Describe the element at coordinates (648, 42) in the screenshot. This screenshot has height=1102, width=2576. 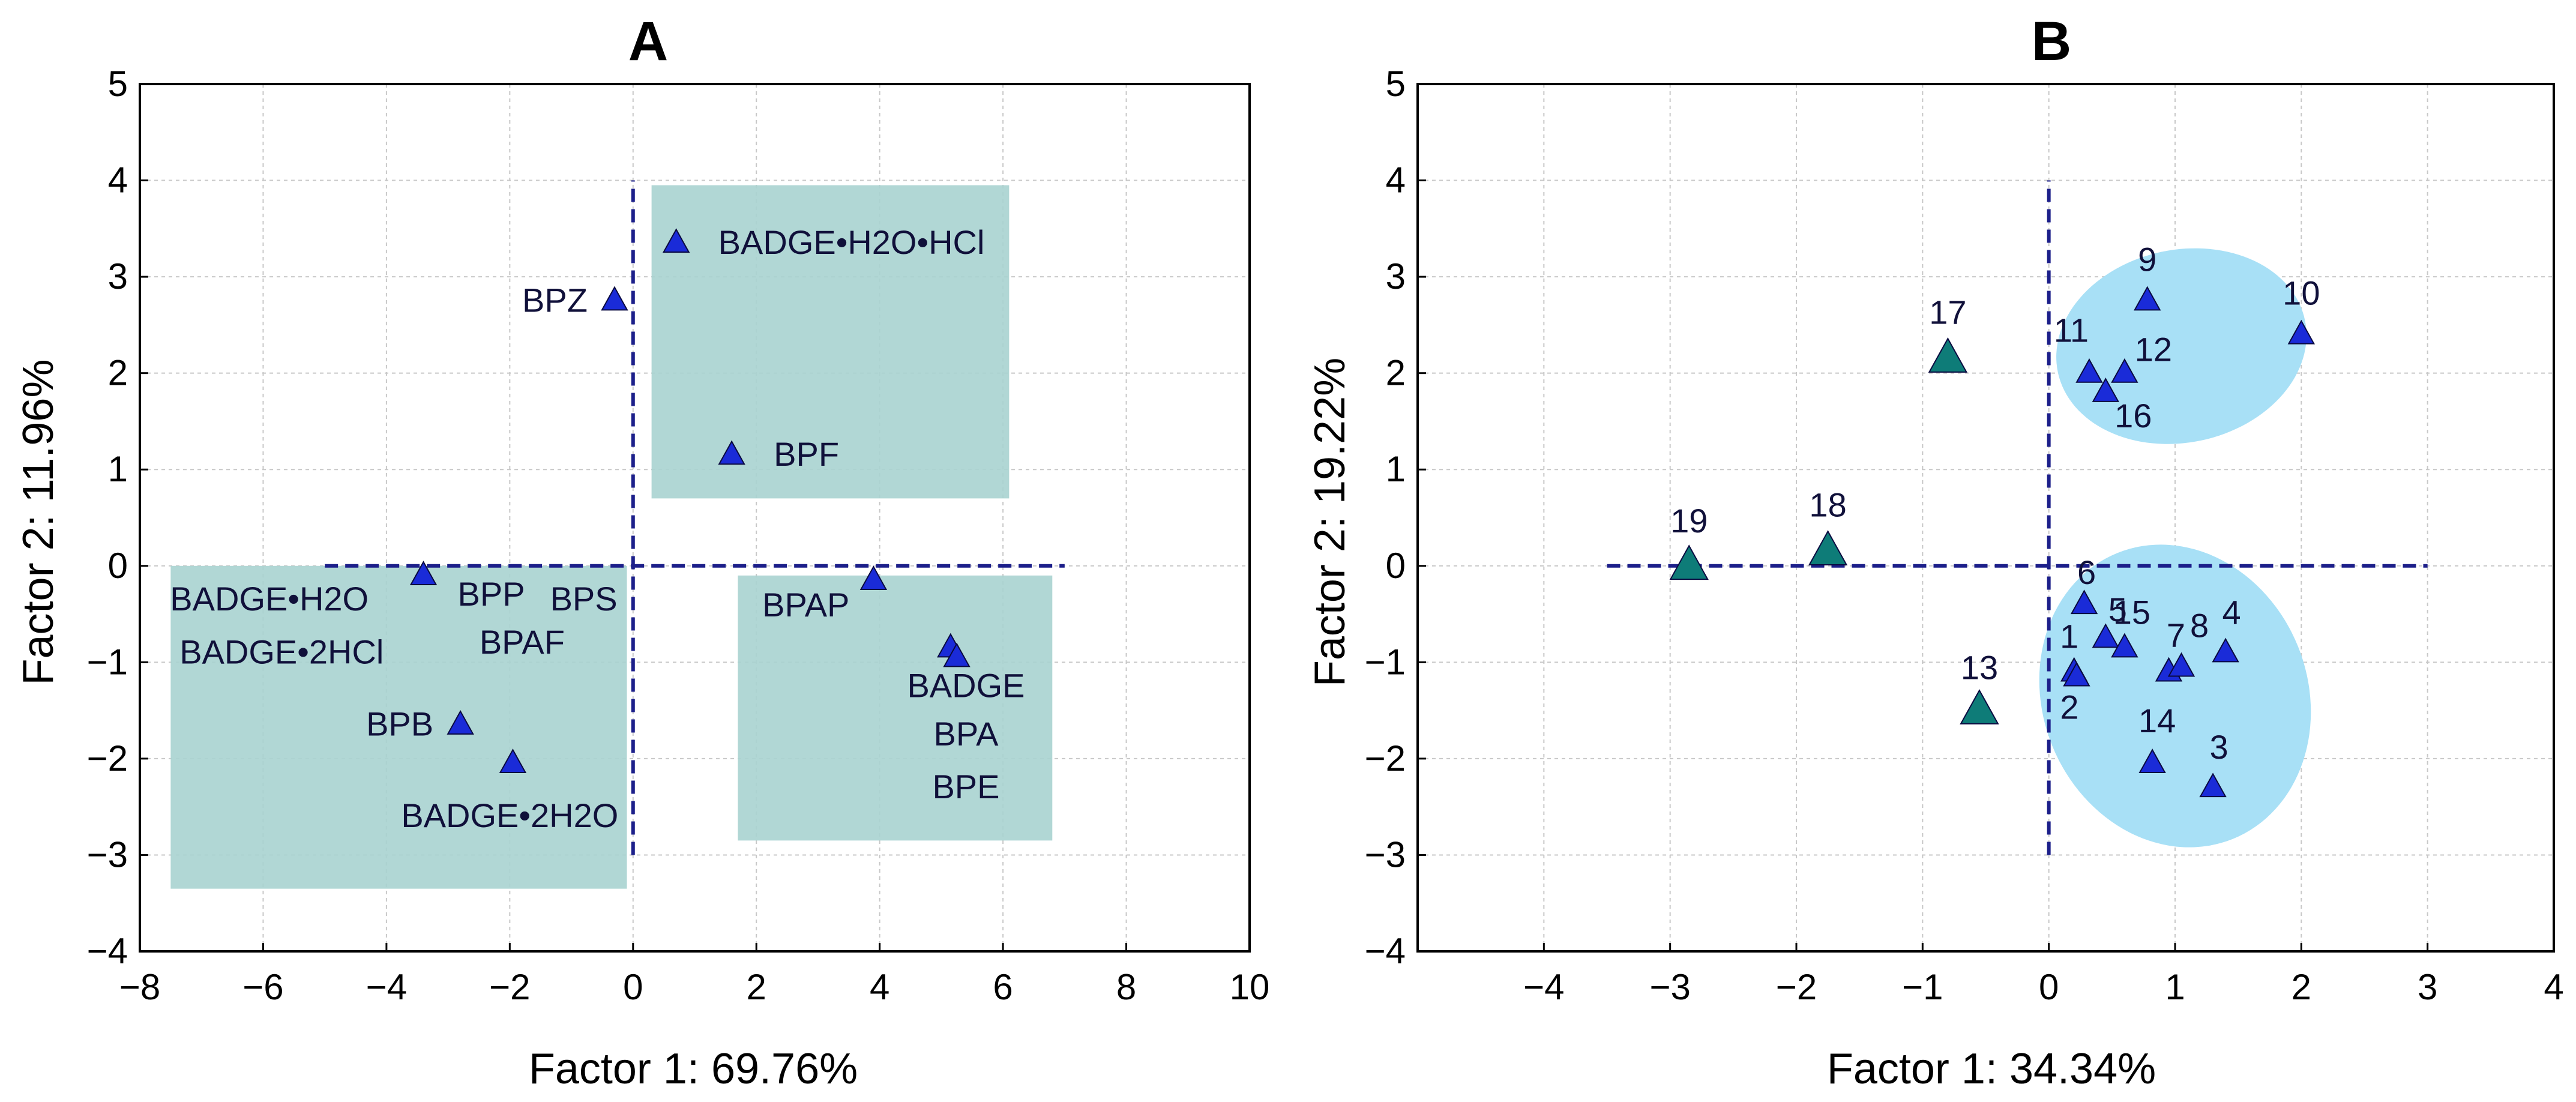
I see `panel-a-title: A` at that location.